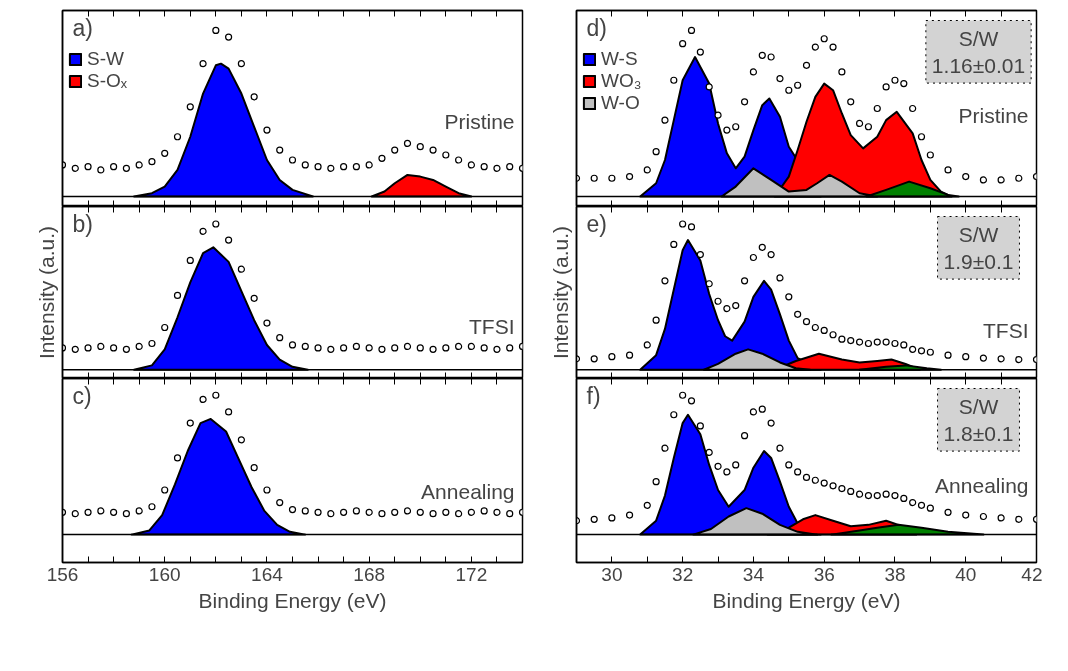  Describe the element at coordinates (824, 574) in the screenshot. I see `x-tick-label: 36` at that location.